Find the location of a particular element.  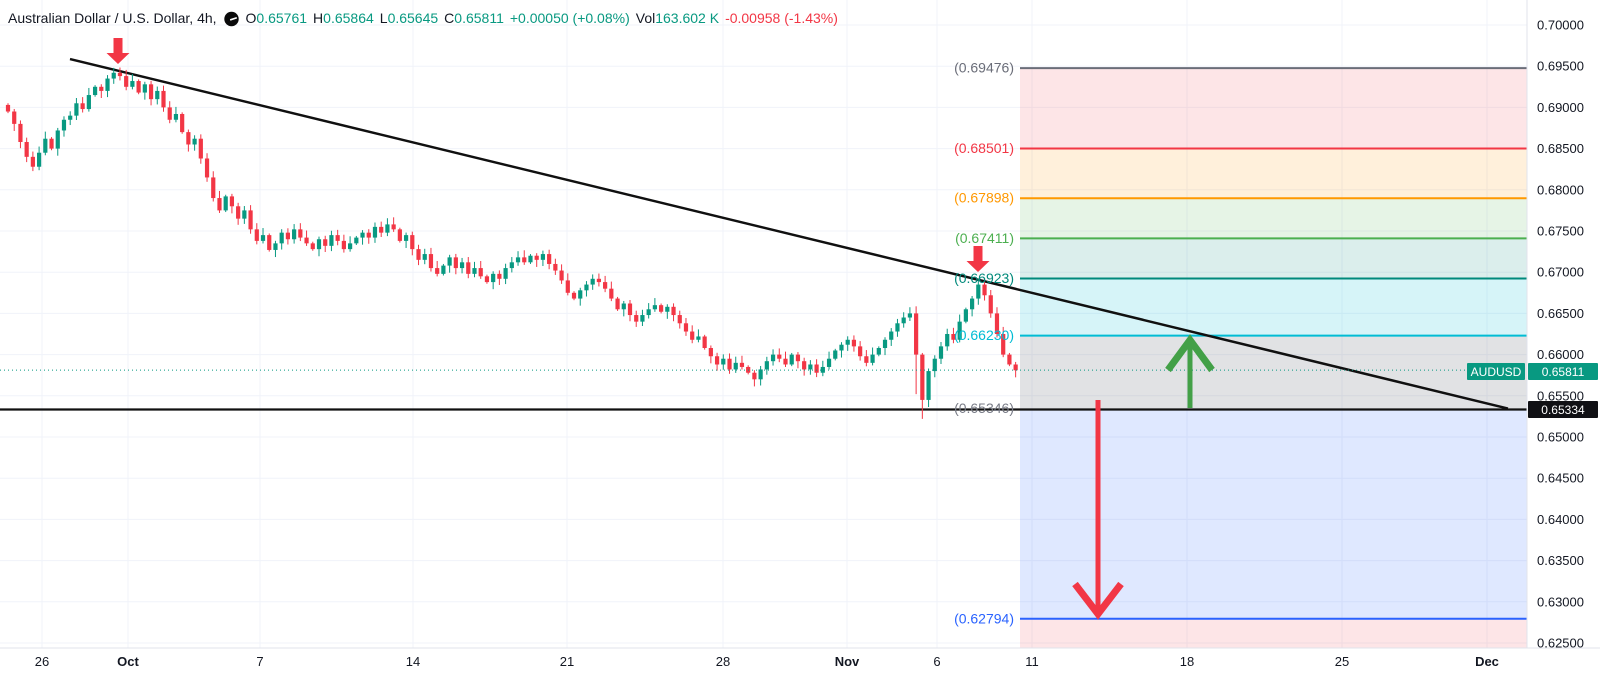

price-axis-label: 0.67500 is located at coordinates (1560, 231).